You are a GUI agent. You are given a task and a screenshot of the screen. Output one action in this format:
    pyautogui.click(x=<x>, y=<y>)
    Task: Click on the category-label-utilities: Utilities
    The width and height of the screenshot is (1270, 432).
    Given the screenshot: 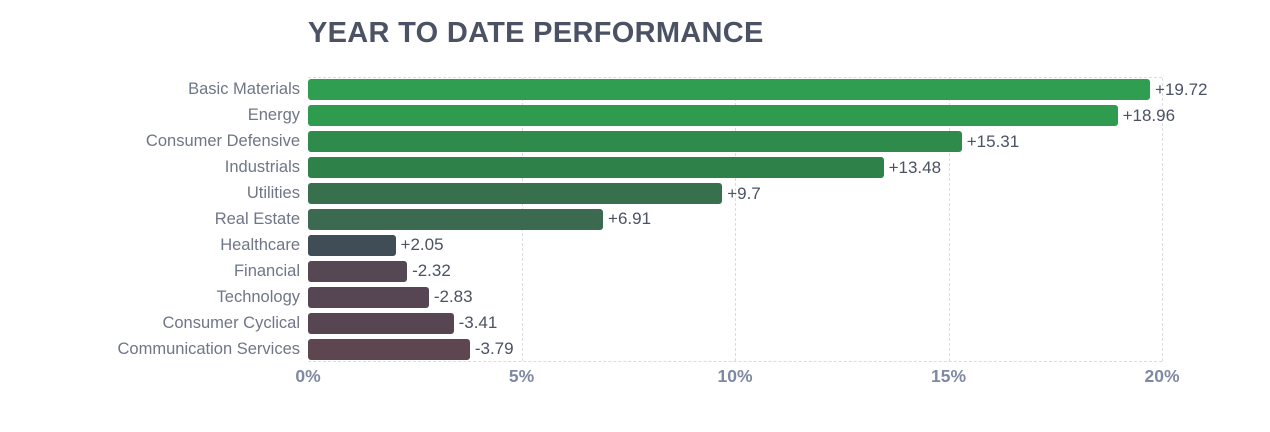 What is the action you would take?
    pyautogui.click(x=273, y=193)
    